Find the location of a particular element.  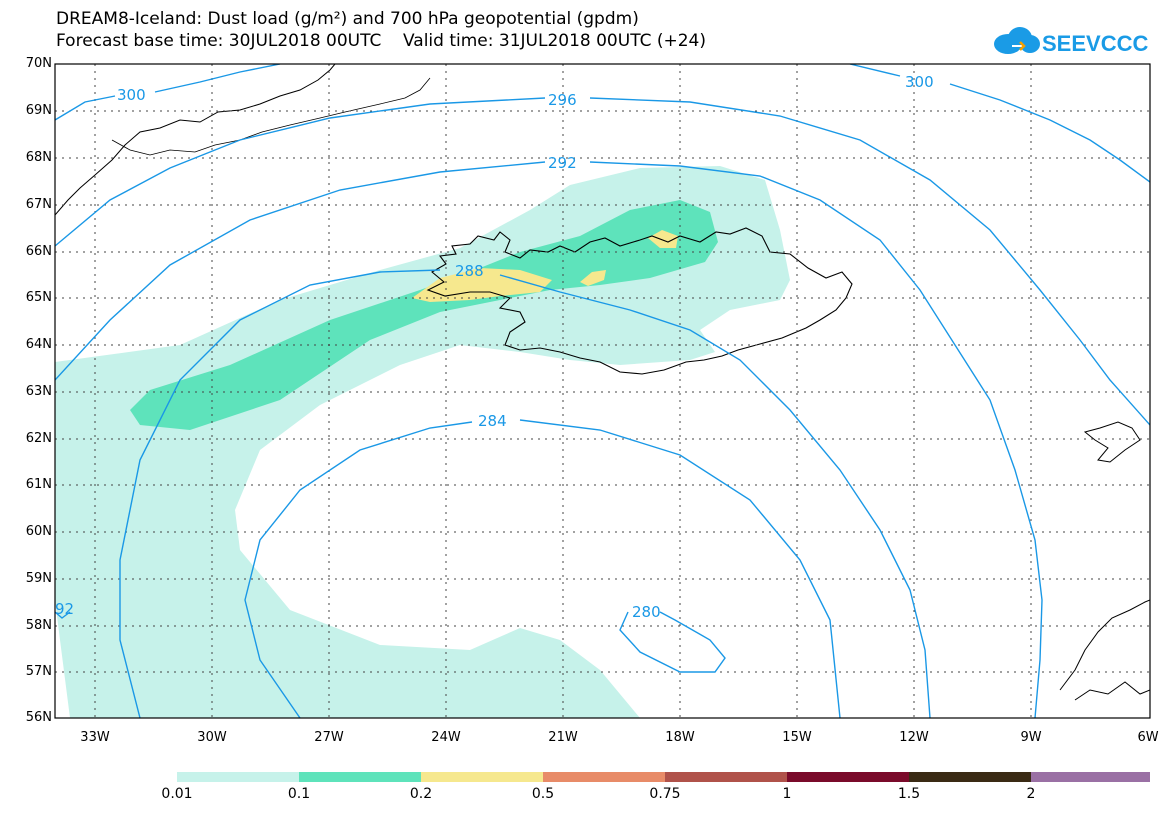

dust-area-high-center is located at coordinates (593, 278).